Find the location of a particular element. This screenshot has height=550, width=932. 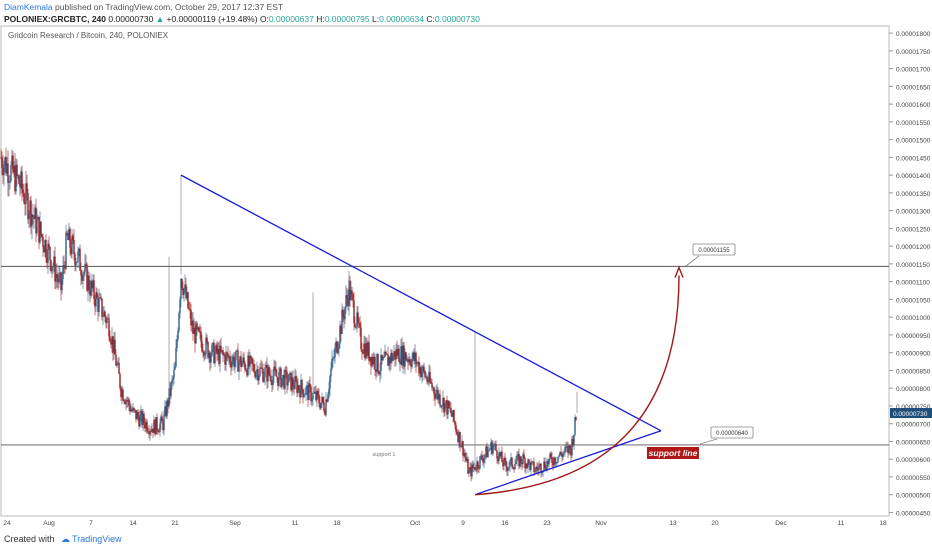

callout-top-pointer is located at coordinates (692, 261).